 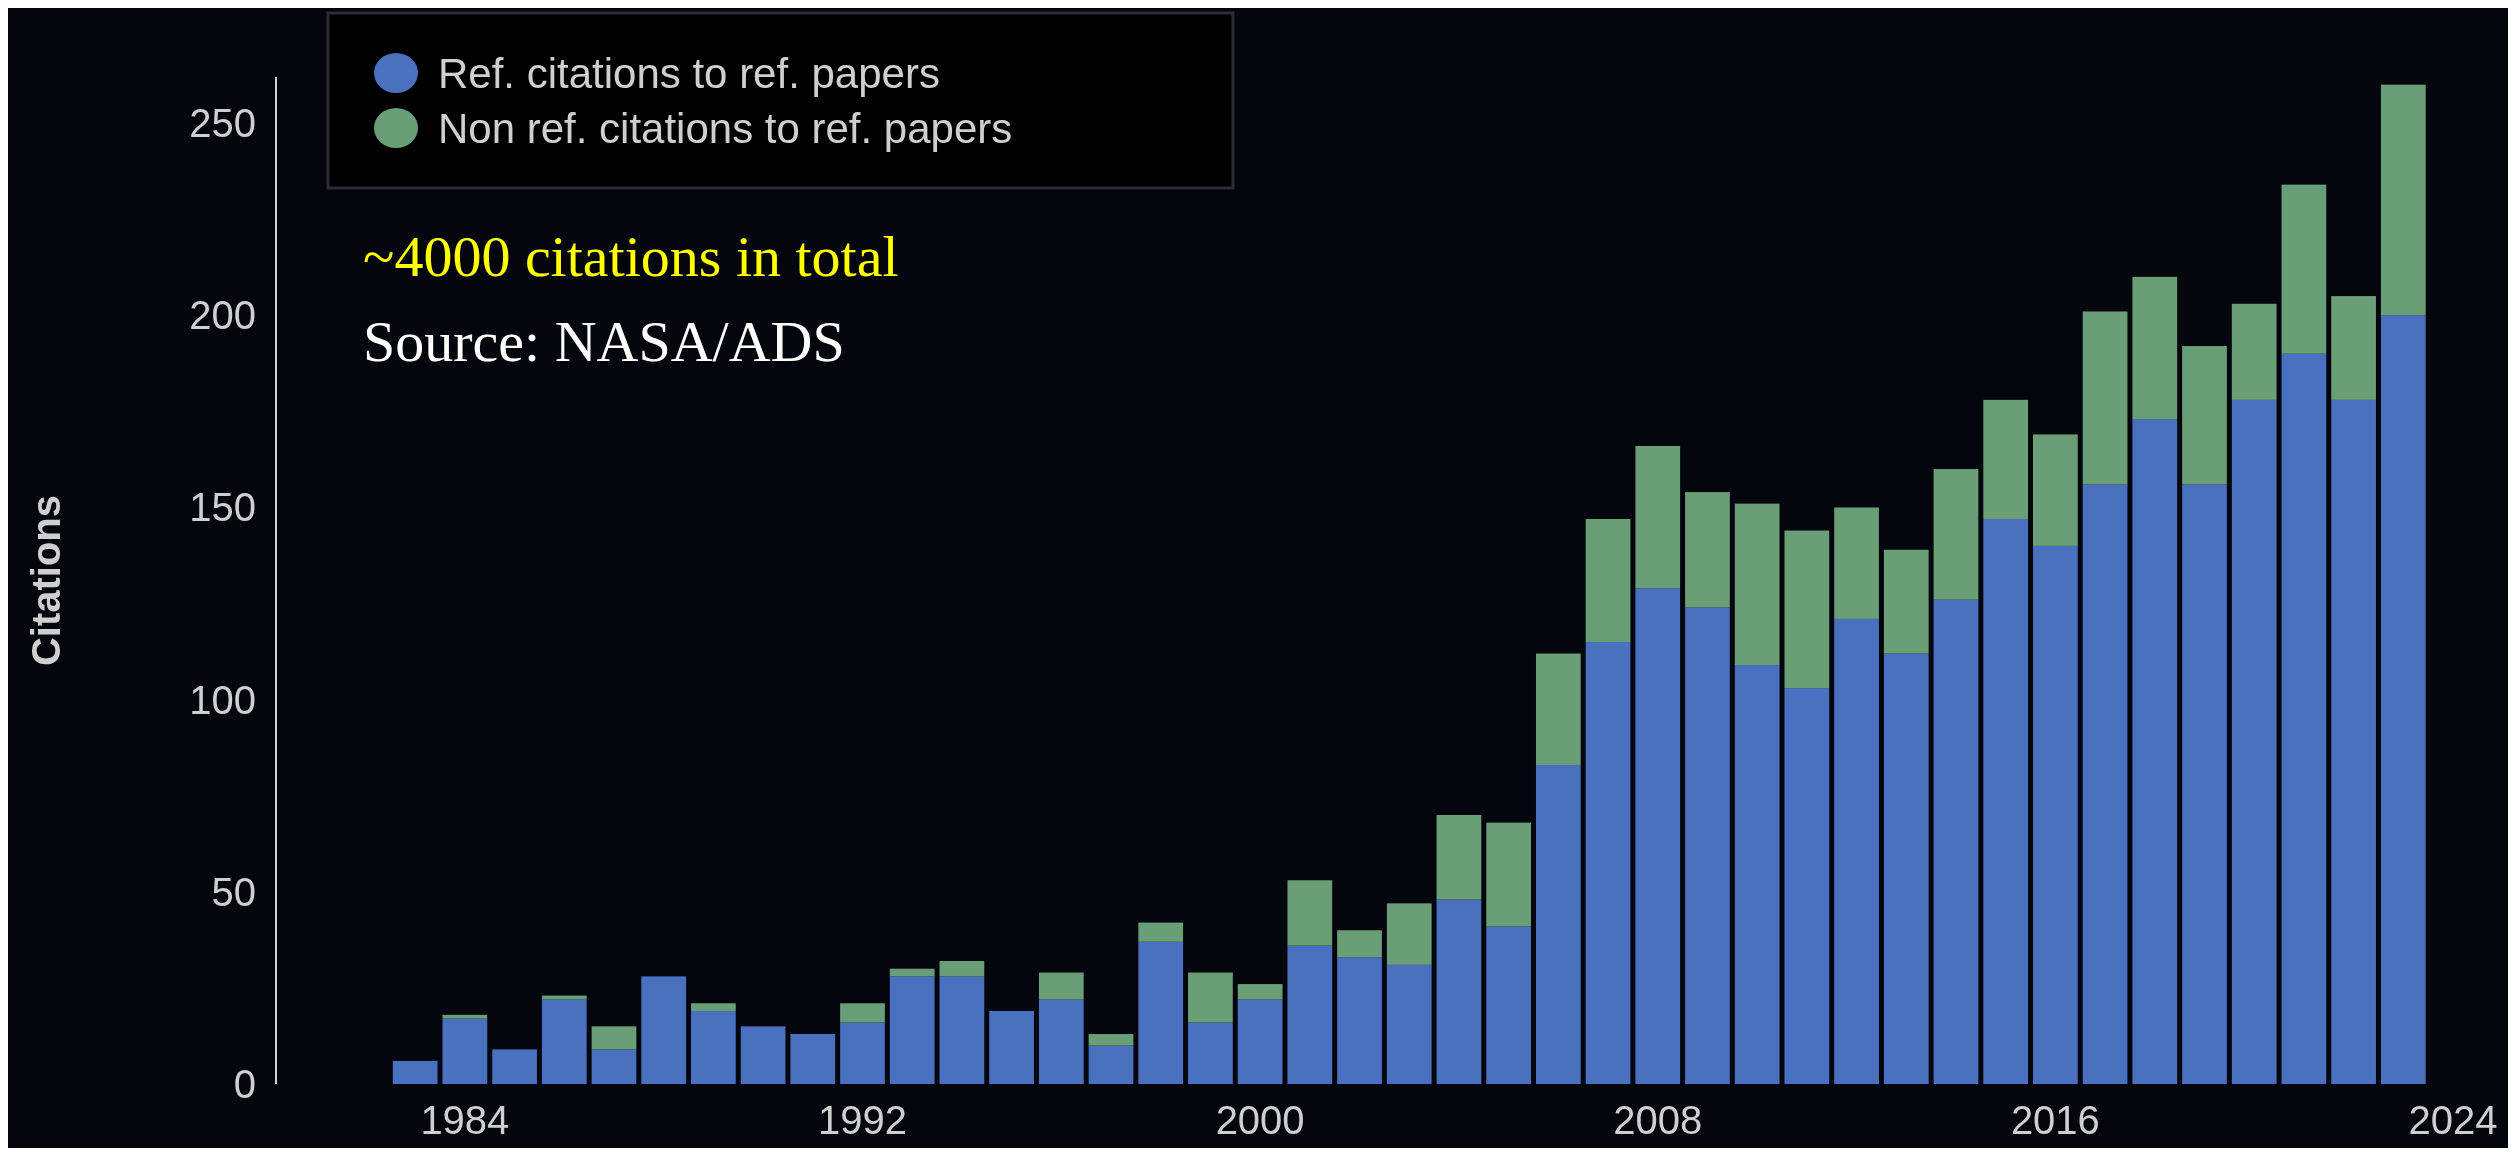 What do you see at coordinates (222, 507) in the screenshot?
I see `y-tick-label: 150` at bounding box center [222, 507].